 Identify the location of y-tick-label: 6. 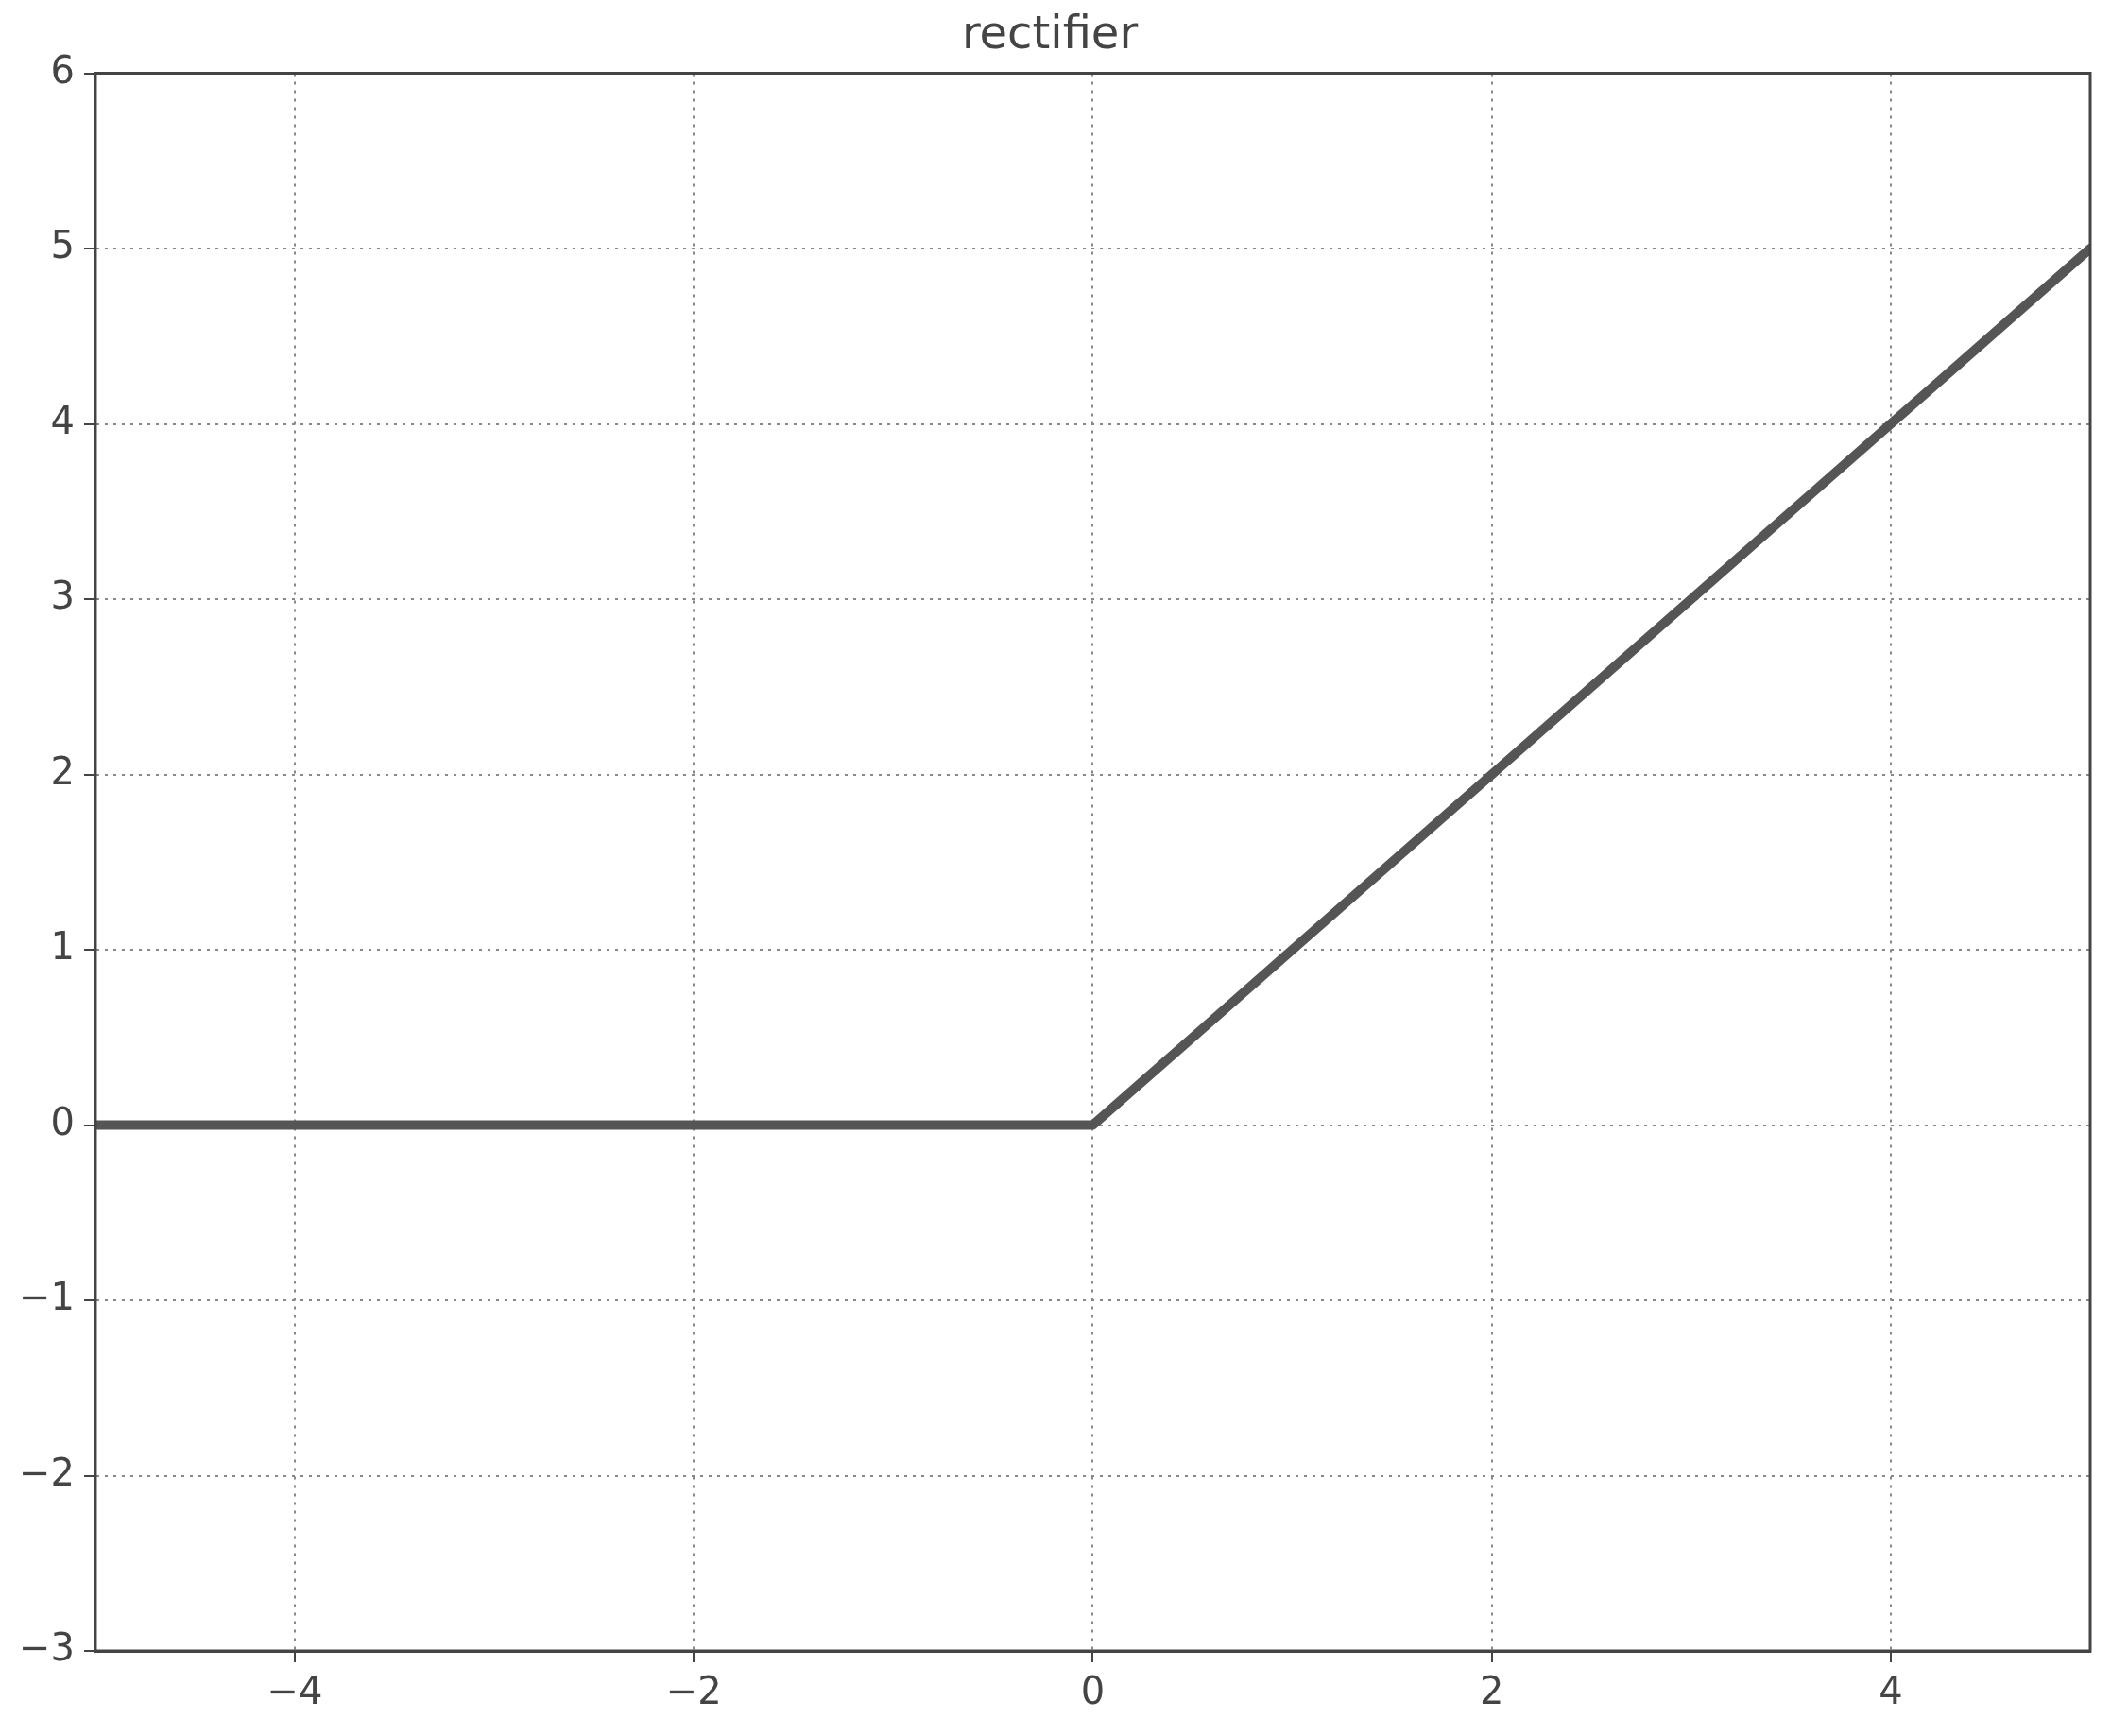
(62, 69).